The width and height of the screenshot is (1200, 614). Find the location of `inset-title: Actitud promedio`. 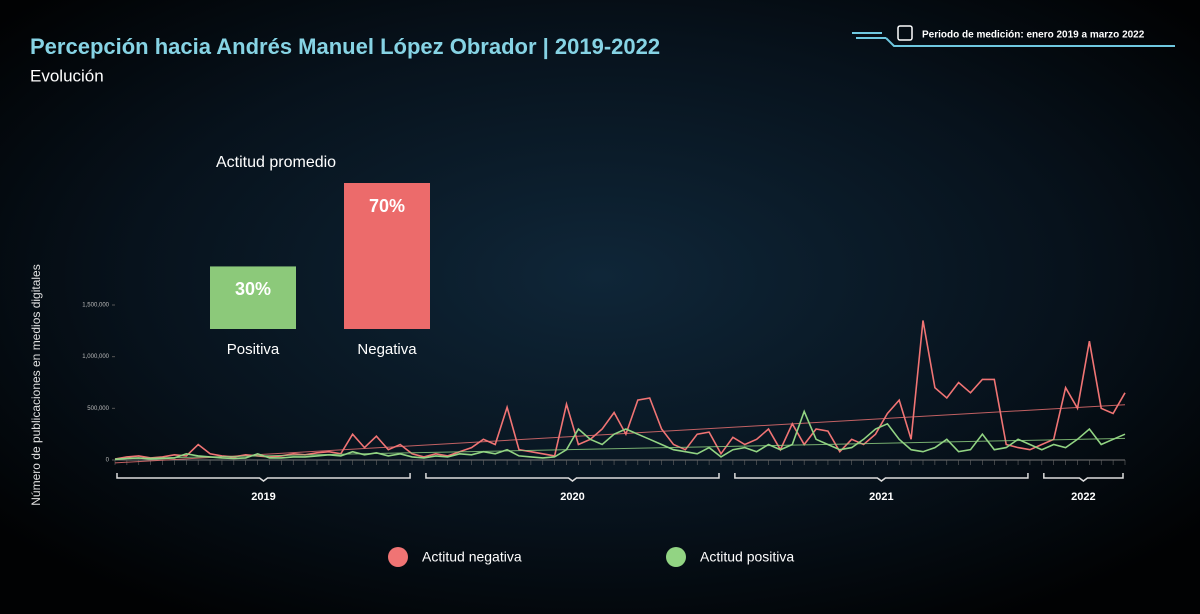

inset-title: Actitud promedio is located at coordinates (276, 162).